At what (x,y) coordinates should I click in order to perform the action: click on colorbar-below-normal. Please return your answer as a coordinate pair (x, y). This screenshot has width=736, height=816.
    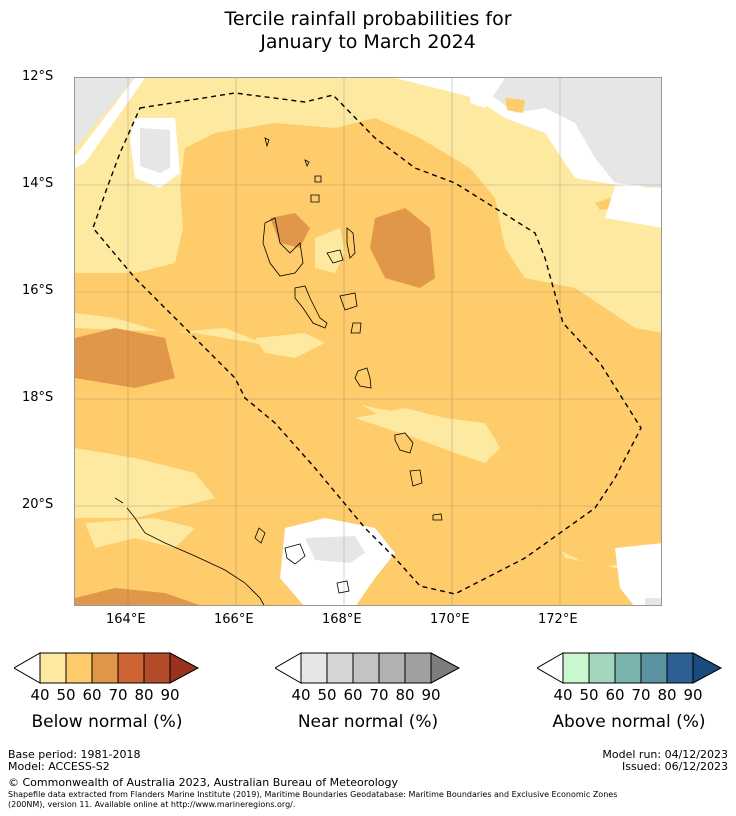
    Looking at the image, I should click on (107, 668).